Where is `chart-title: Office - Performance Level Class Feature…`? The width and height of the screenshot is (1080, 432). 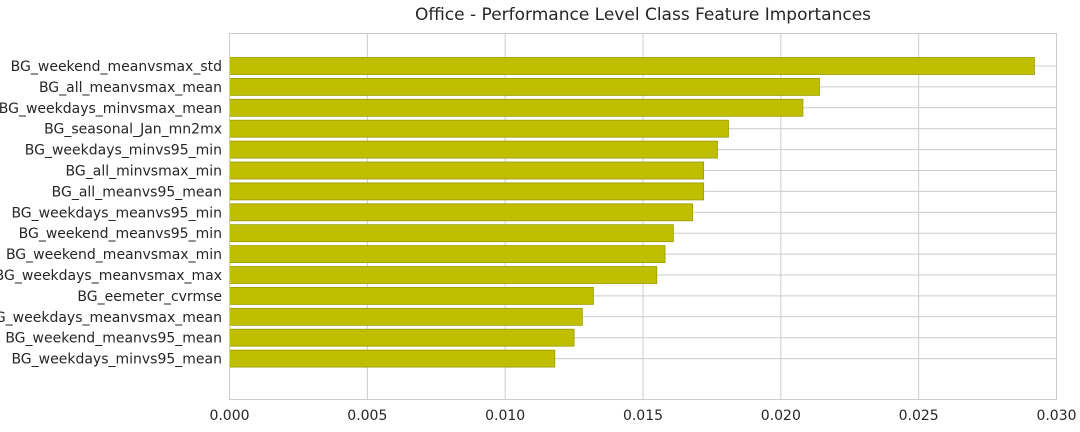 chart-title: Office - Performance Level Class Feature… is located at coordinates (643, 15).